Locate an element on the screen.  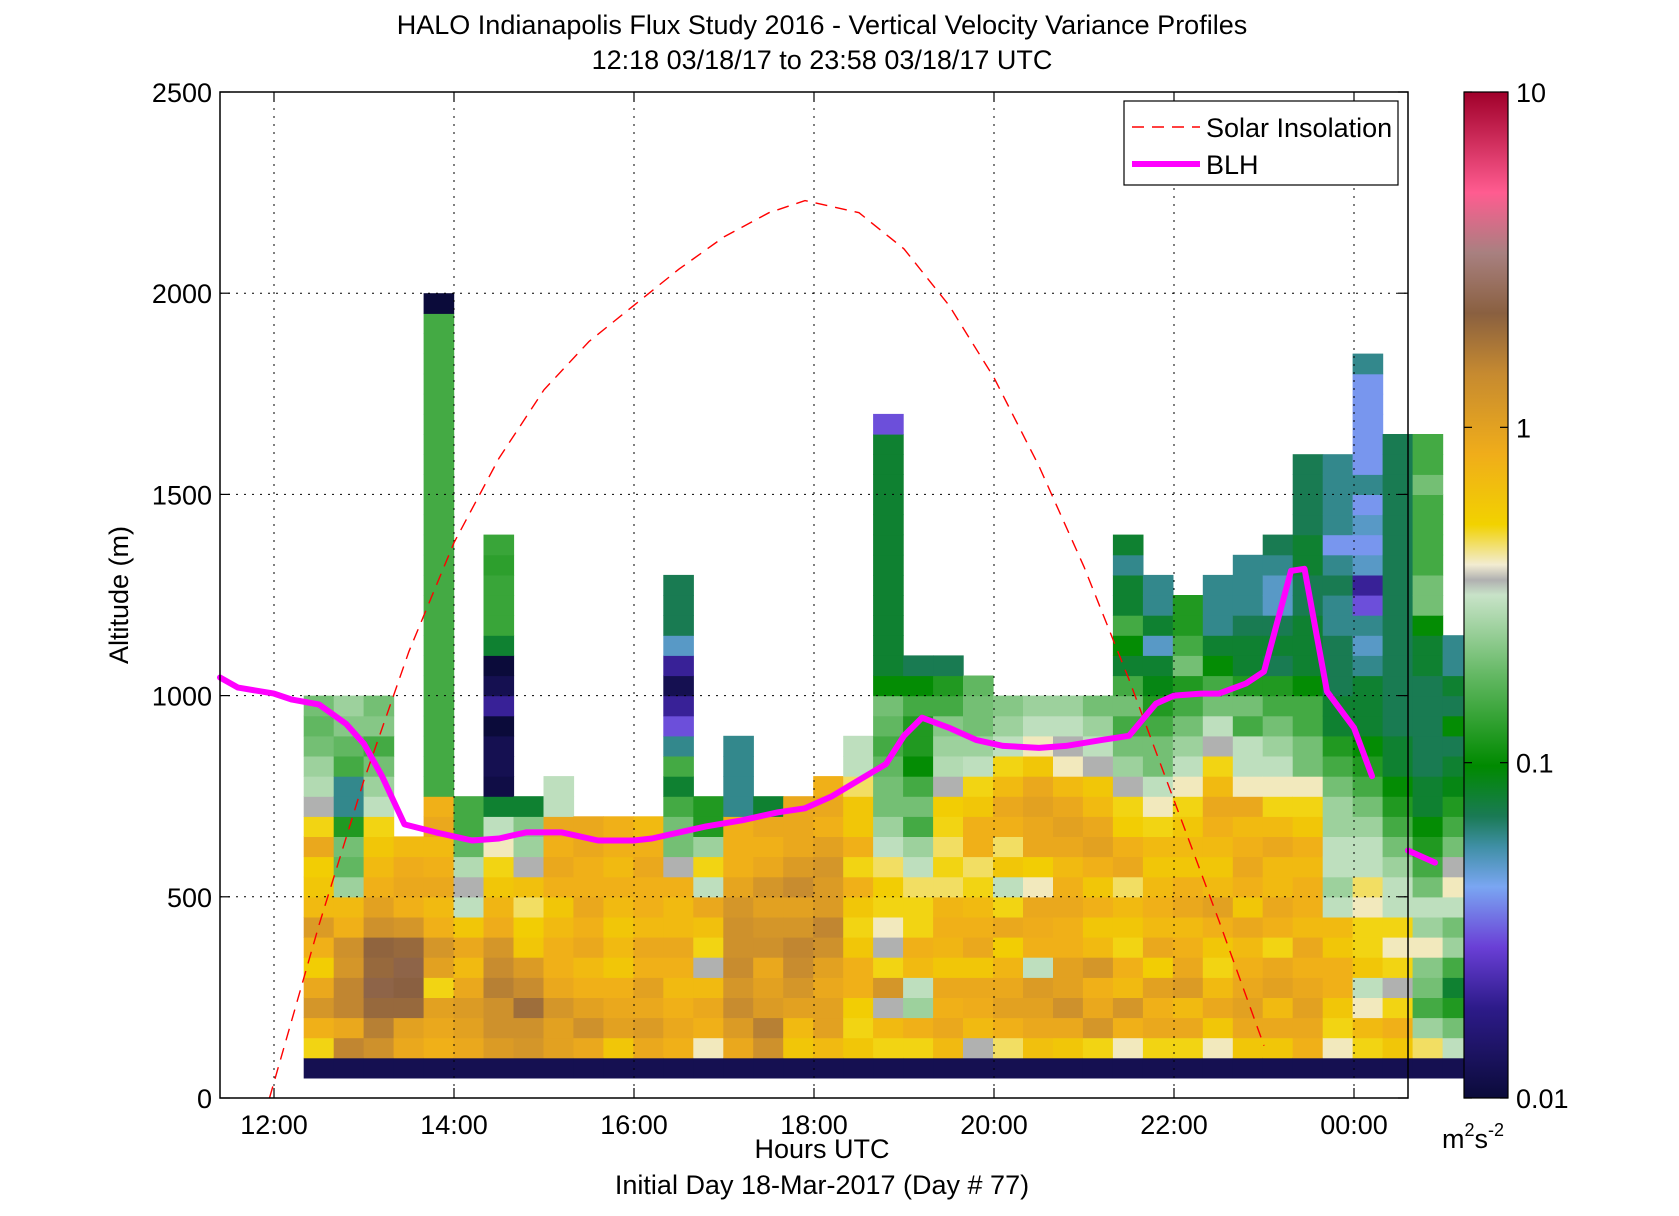
legend: Solar Insolation BLH is located at coordinates (1261, 143).